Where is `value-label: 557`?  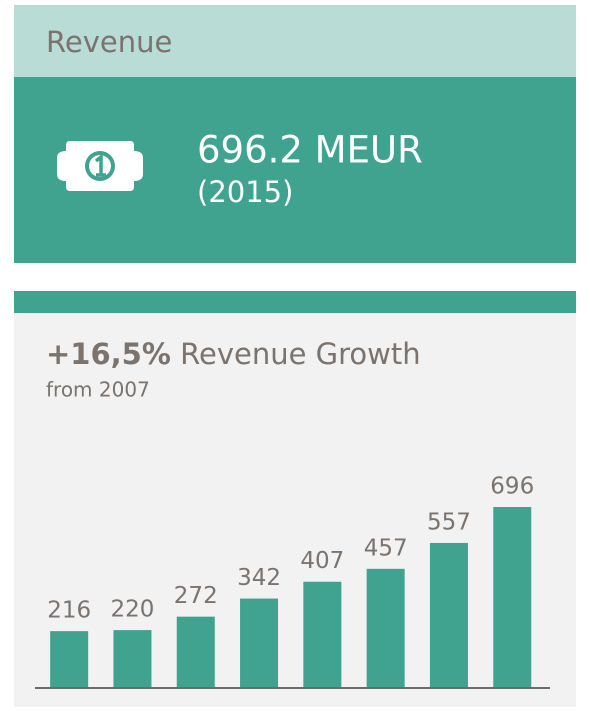
value-label: 557 is located at coordinates (449, 522).